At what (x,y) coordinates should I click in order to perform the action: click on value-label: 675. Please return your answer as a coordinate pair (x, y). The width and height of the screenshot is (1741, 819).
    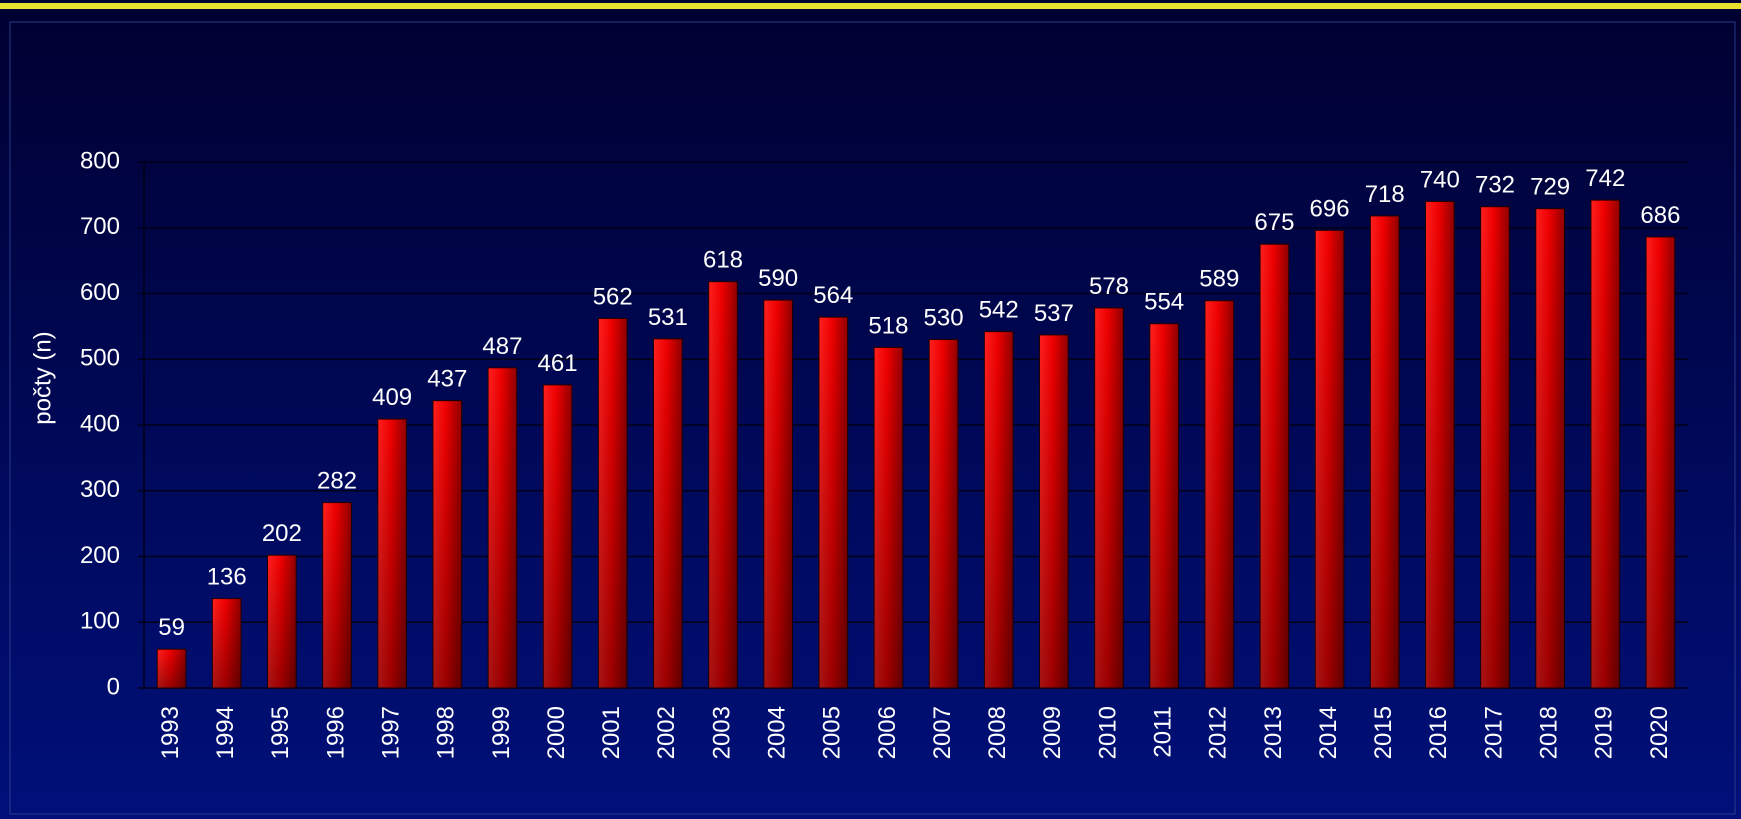
    Looking at the image, I should click on (1274, 222).